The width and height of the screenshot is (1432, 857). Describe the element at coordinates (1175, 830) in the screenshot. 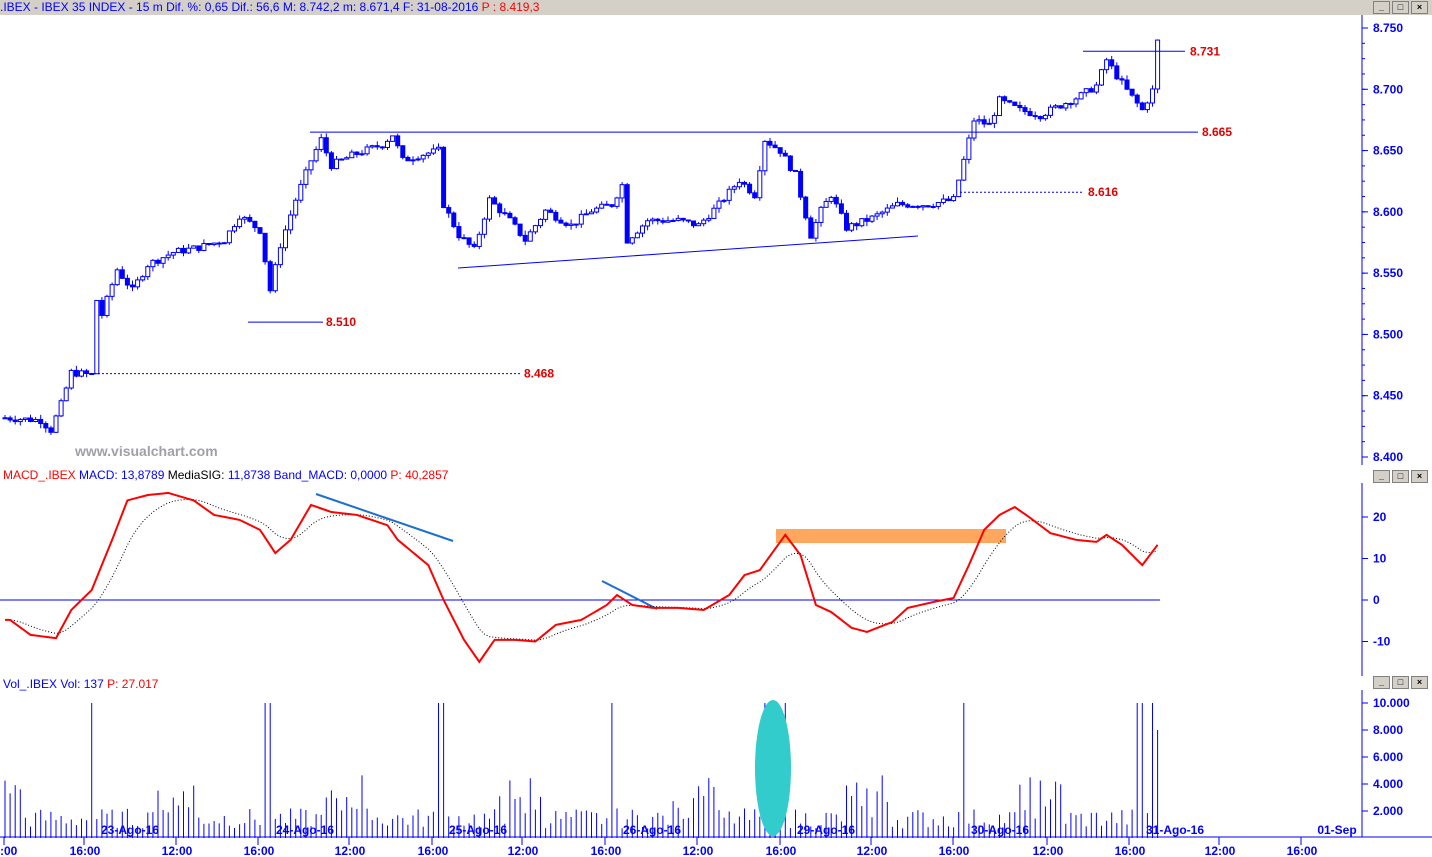

I see `day-label: 31-Ago-16` at that location.